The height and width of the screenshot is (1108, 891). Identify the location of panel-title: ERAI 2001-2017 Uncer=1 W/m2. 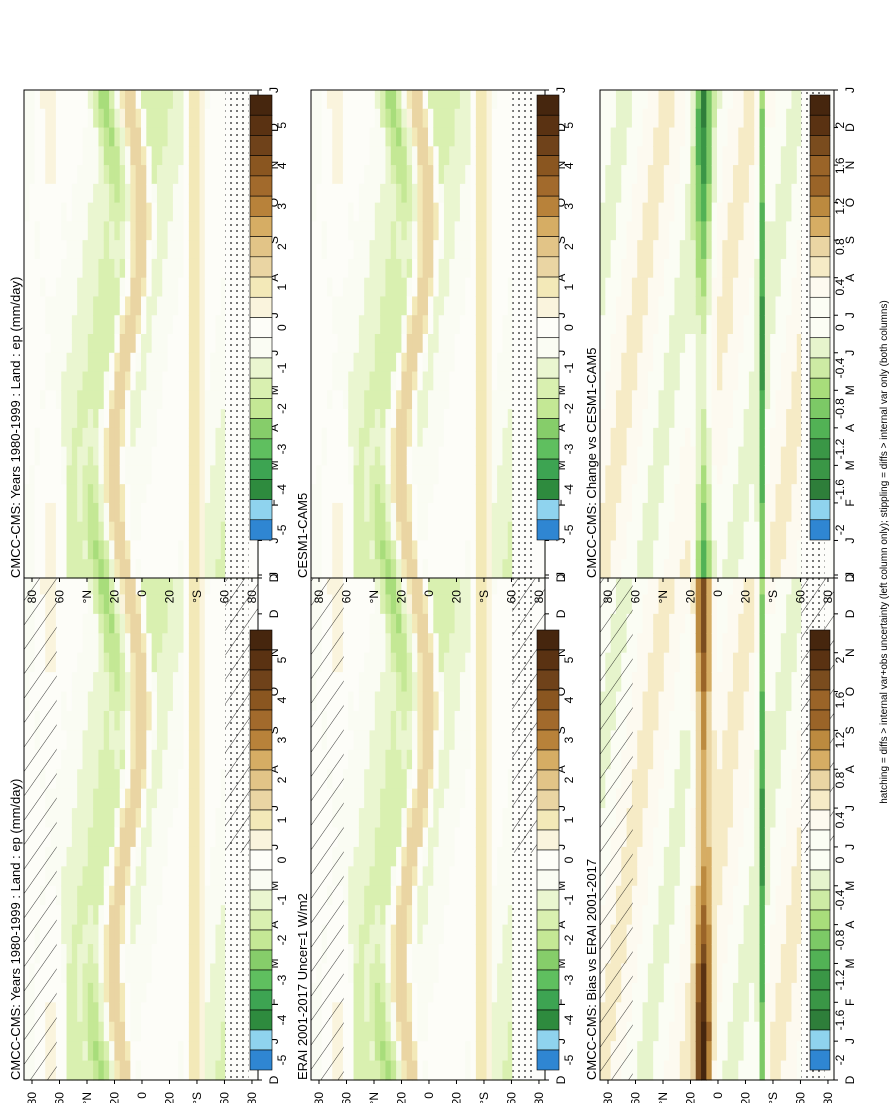
(302, 986).